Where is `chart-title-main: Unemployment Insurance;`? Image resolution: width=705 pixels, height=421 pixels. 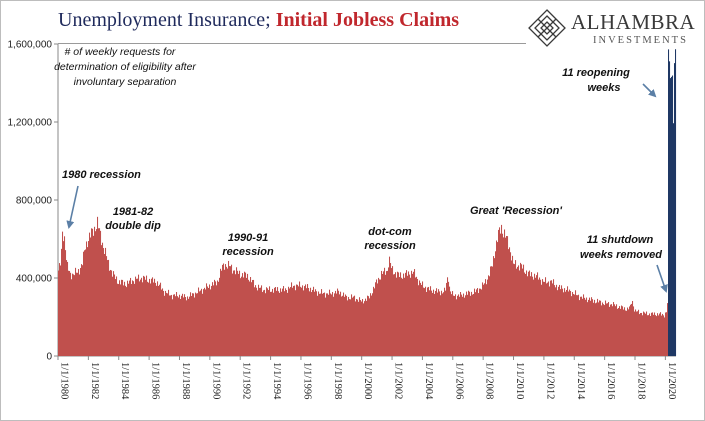 chart-title-main: Unemployment Insurance; is located at coordinates (167, 20).